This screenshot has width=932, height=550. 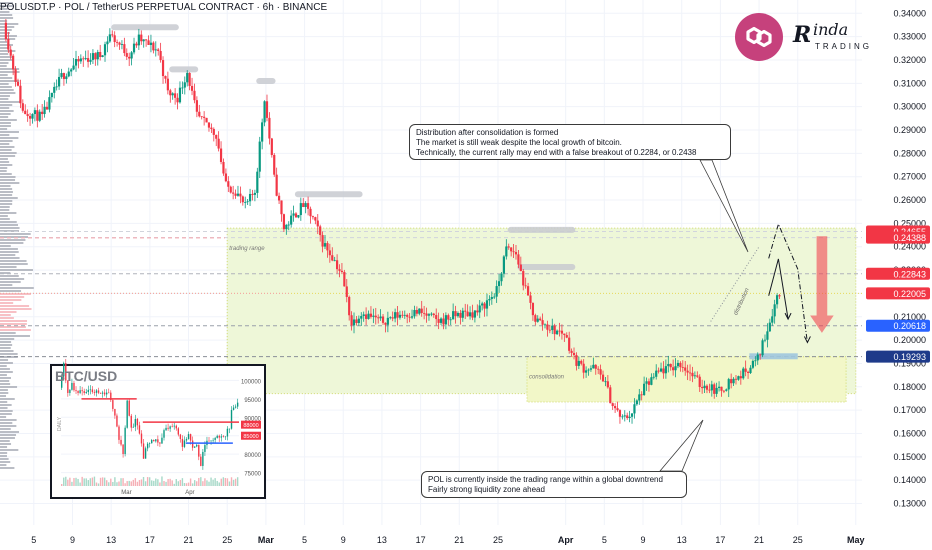 I want to click on time-tick-label: 17, so click(x=150, y=540).